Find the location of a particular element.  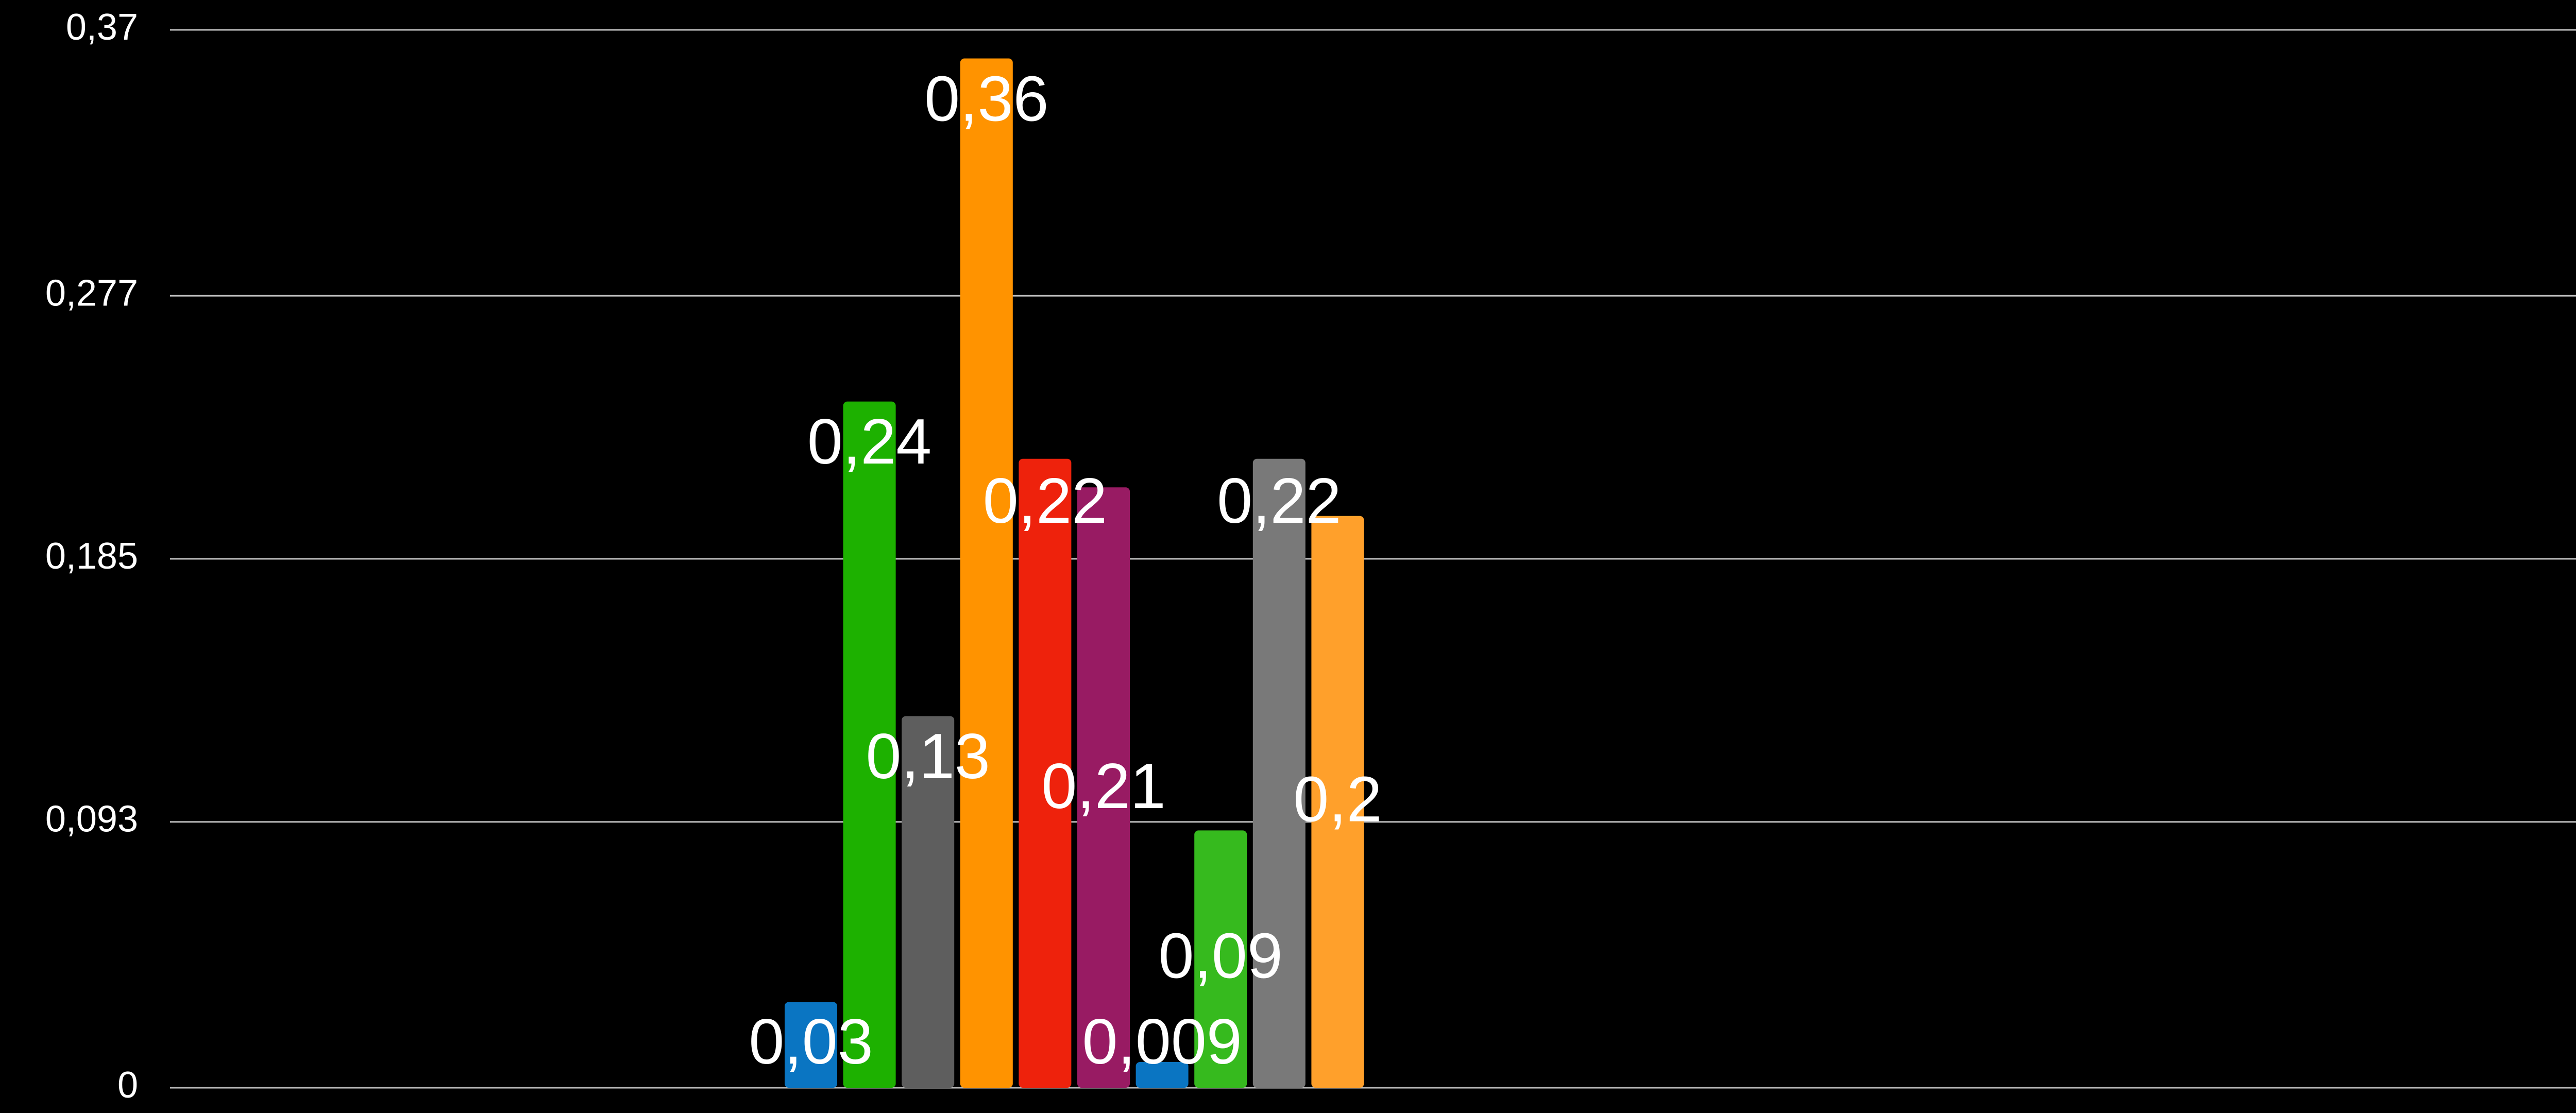

y-tick-label: 0,185 is located at coordinates (91, 556).